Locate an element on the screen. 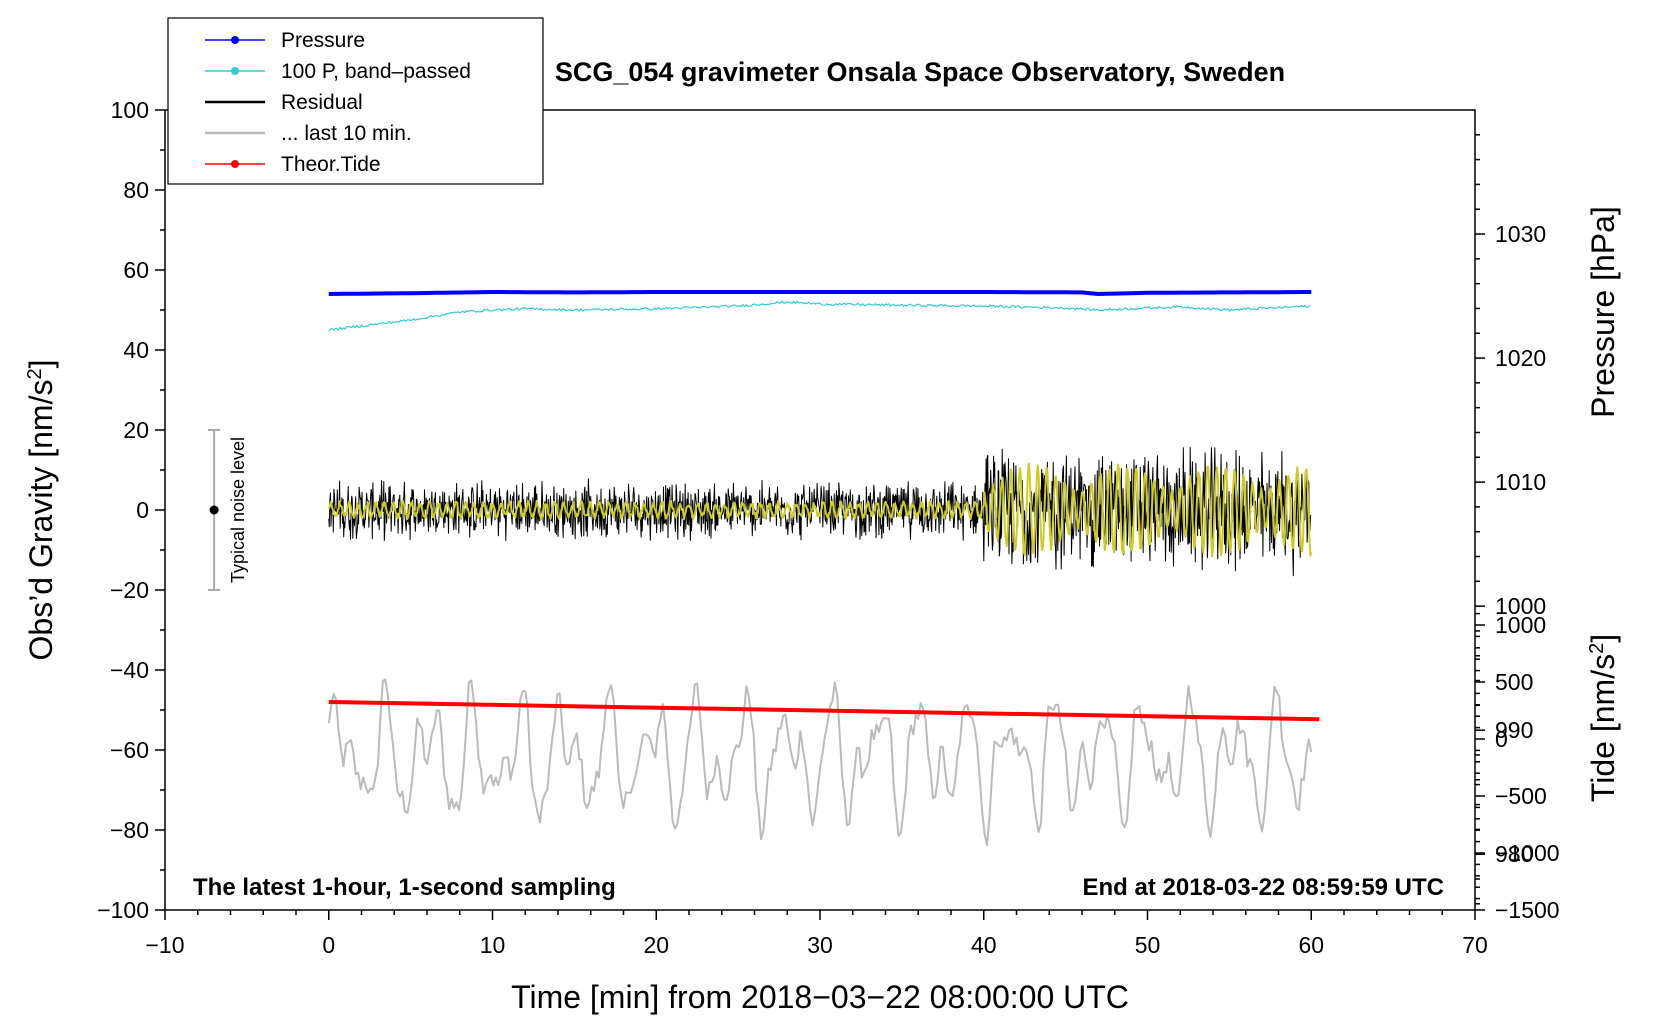 The width and height of the screenshot is (1660, 1020). tide-tick-label: 0 is located at coordinates (1501, 739).